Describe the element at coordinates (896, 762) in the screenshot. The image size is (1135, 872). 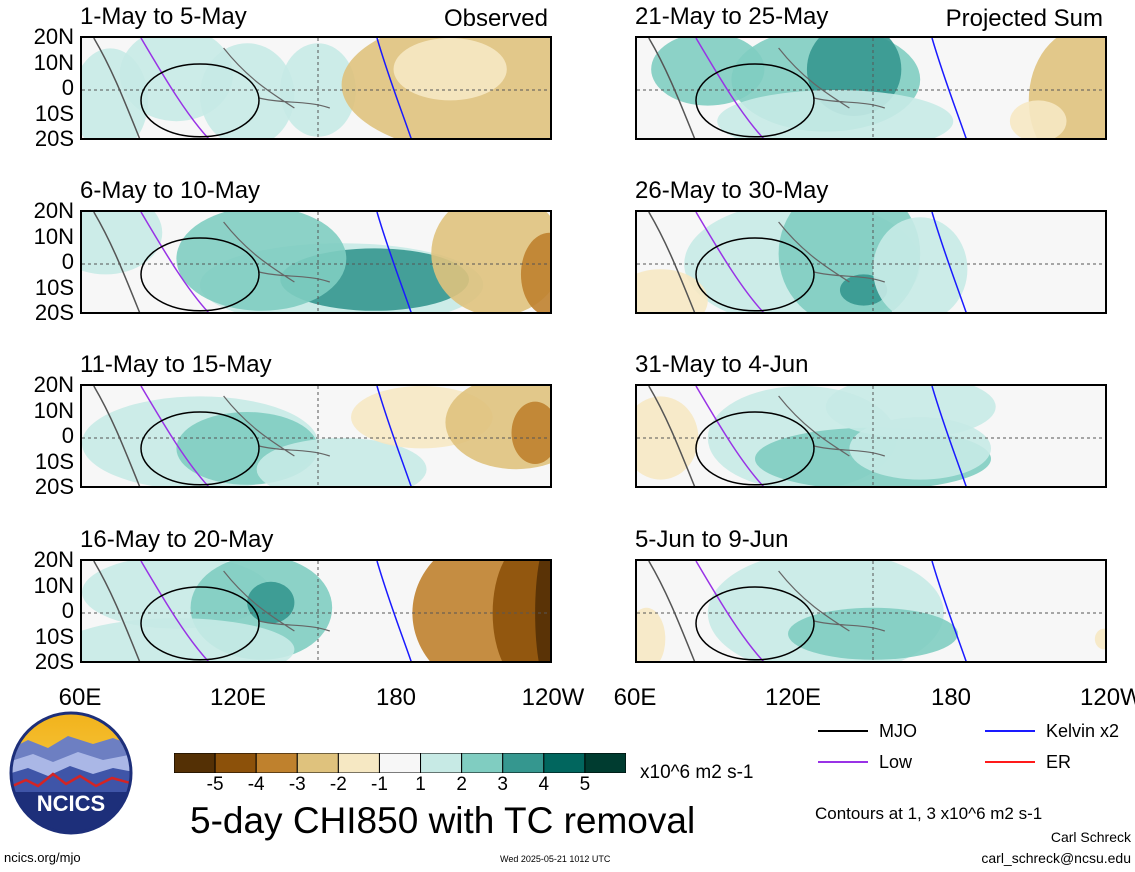
I see `legend-low-label: Low` at that location.